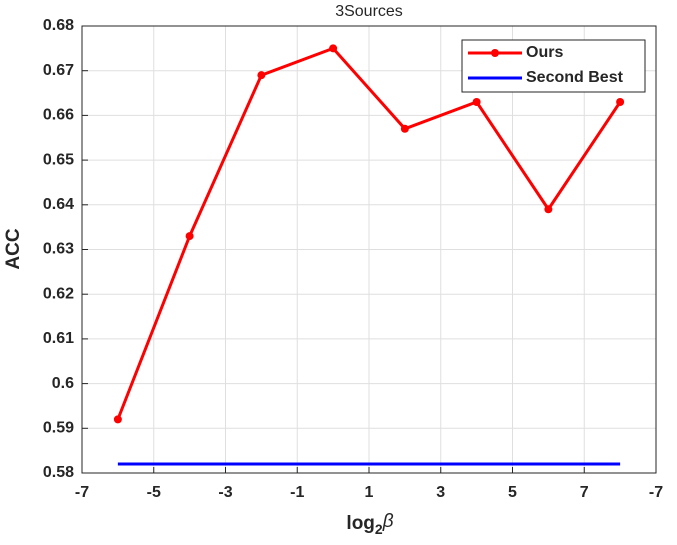  I want to click on x-axis-label: log2β, so click(369, 524).